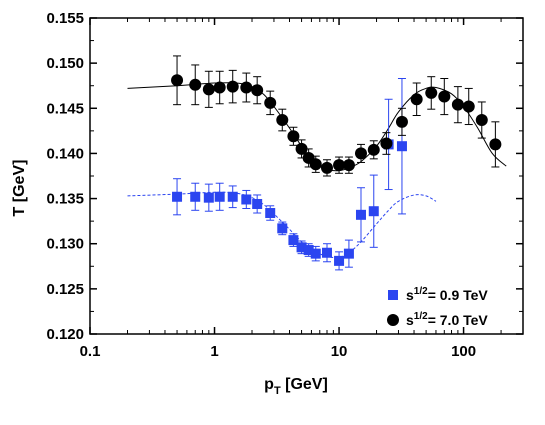 Image resolution: width=545 pixels, height=425 pixels. I want to click on x-tick-label: 100, so click(463, 351).